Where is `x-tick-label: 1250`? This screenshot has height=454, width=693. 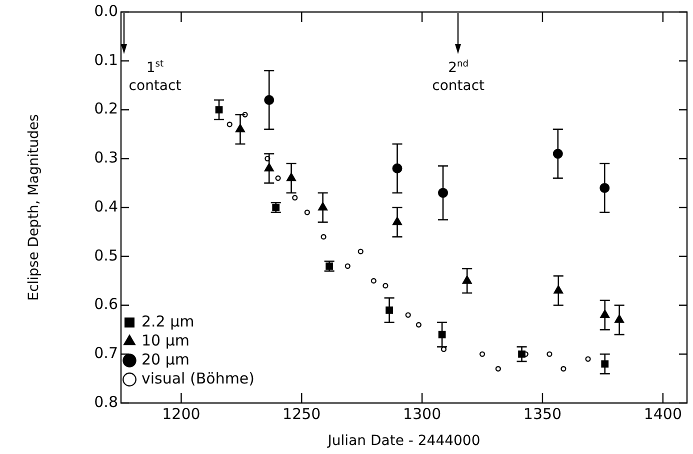
x-tick-label: 1250 is located at coordinates (301, 413).